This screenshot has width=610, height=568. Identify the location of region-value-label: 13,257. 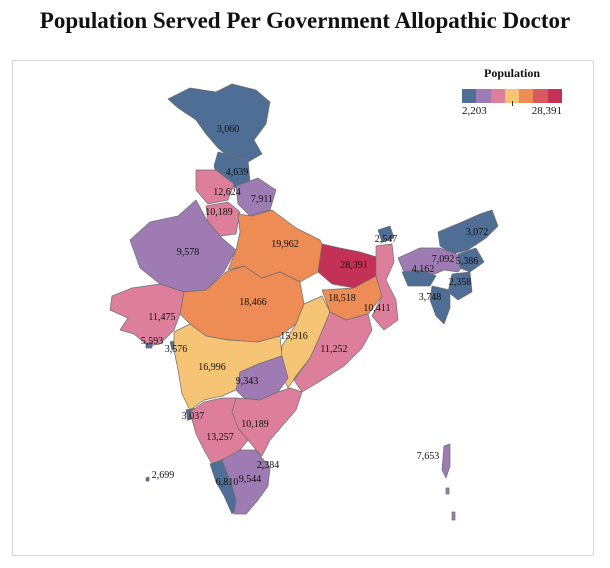
(220, 437).